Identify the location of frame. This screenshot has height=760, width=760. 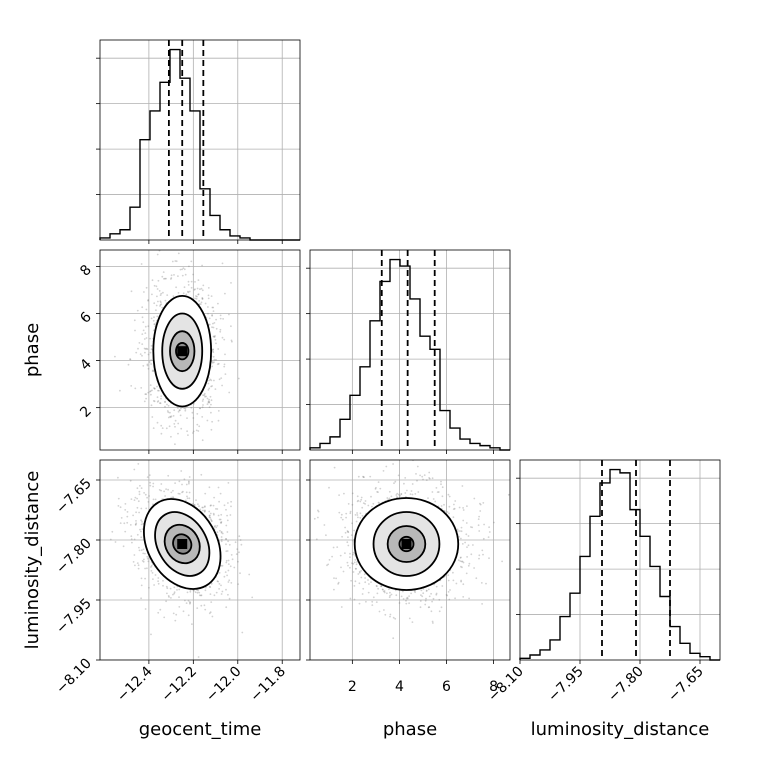
(200, 350).